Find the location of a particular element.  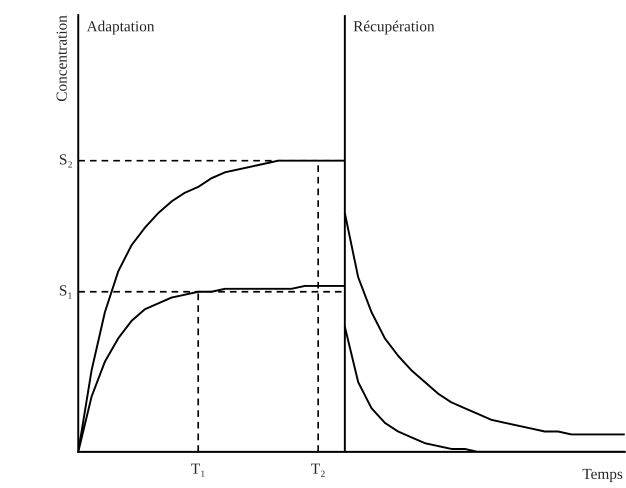

x-axis-title: Temps is located at coordinates (602, 475).